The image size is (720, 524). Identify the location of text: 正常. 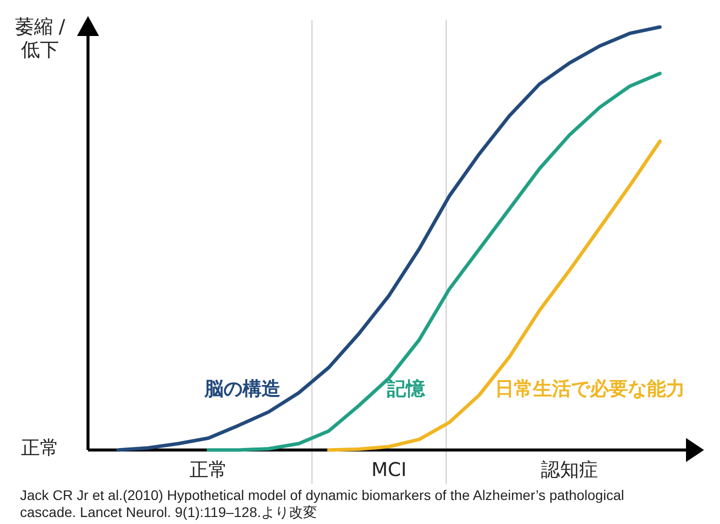
(40, 448).